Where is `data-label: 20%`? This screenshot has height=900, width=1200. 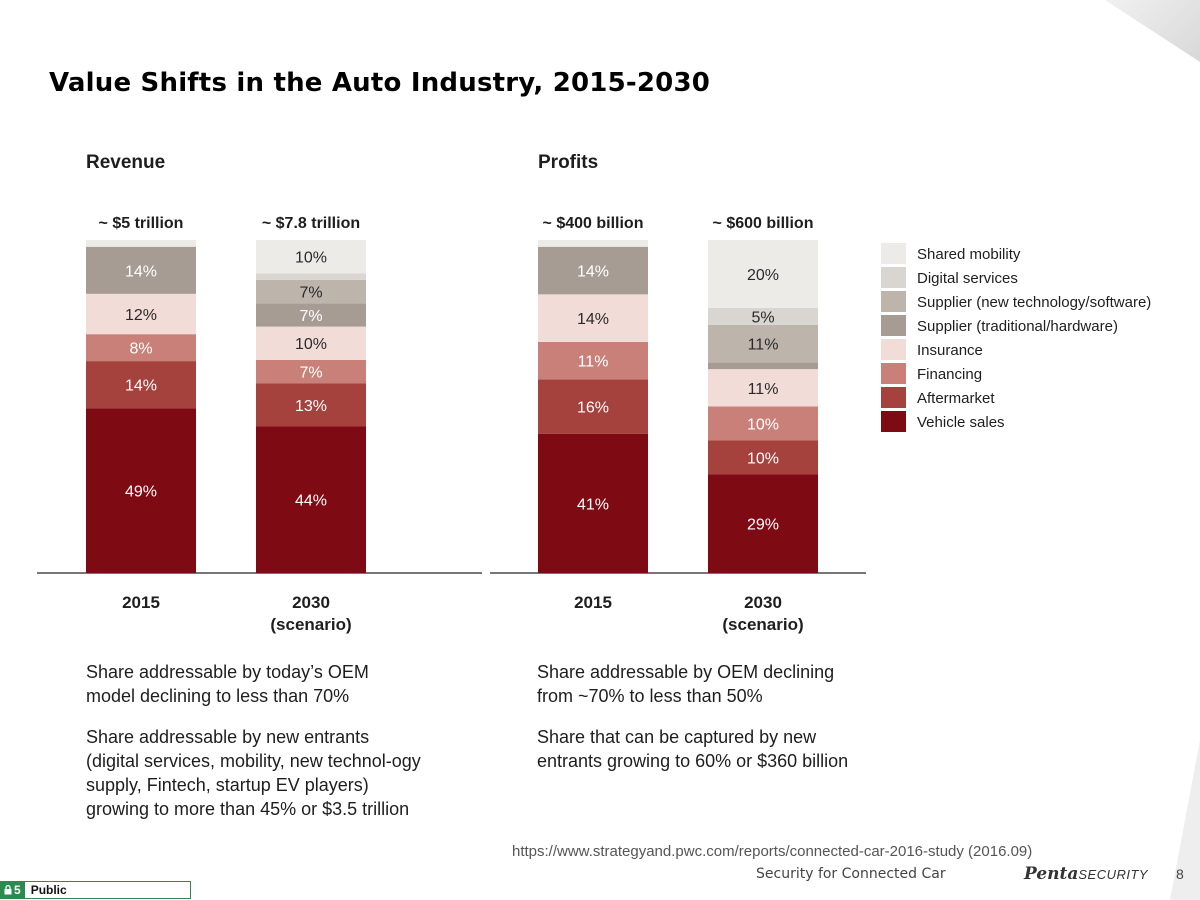 data-label: 20% is located at coordinates (763, 275).